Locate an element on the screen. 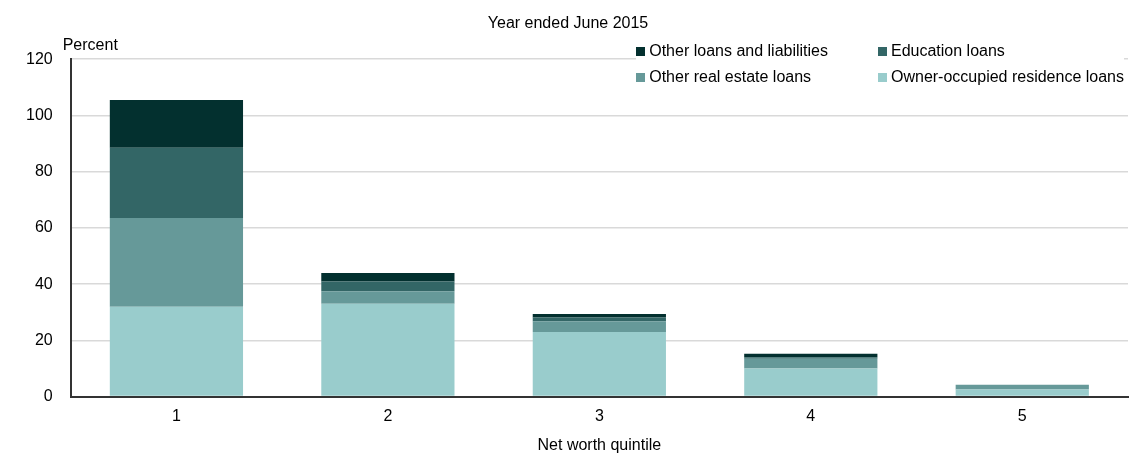 The height and width of the screenshot is (463, 1146). y-tick-label: 0 is located at coordinates (48, 396).